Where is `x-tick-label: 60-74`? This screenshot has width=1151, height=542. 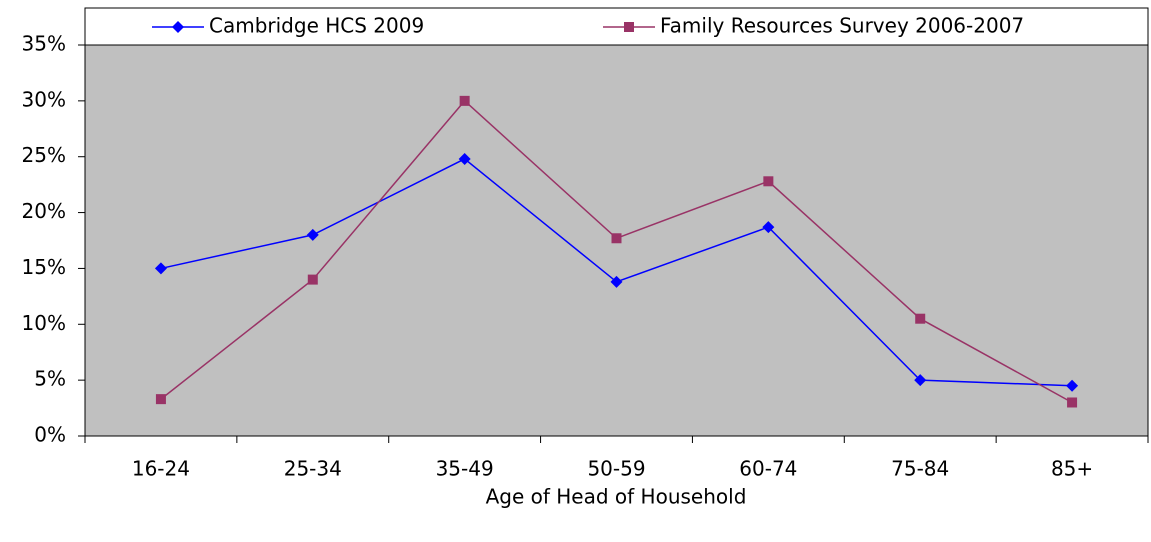
x-tick-label: 60-74 is located at coordinates (768, 469).